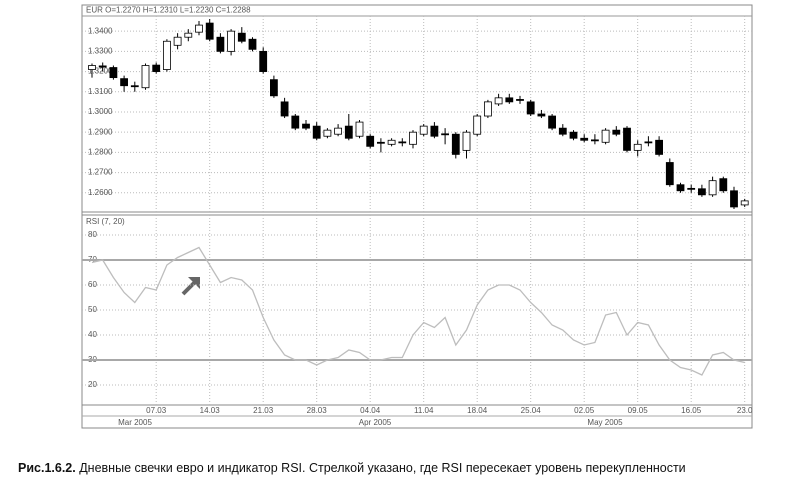 The width and height of the screenshot is (794, 496). Describe the element at coordinates (691, 410) in the screenshot. I see `x-tick-label: 16.05` at that location.